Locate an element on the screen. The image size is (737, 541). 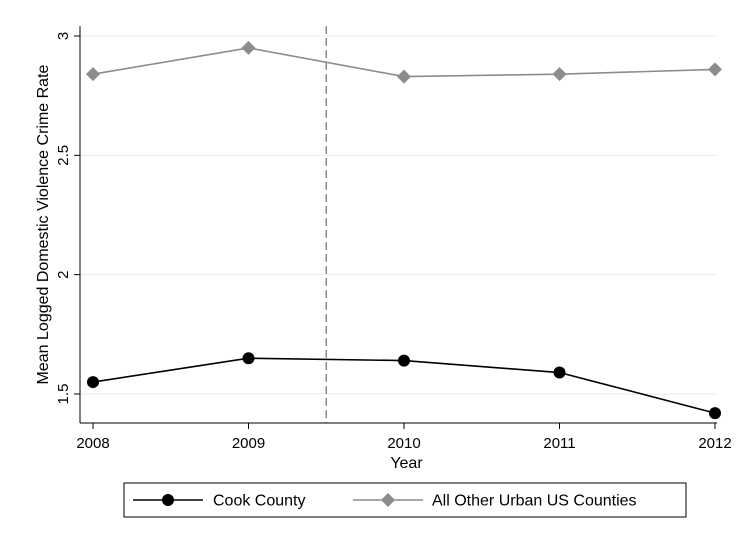
y-tick-label: 2.5 is located at coordinates (63, 155).